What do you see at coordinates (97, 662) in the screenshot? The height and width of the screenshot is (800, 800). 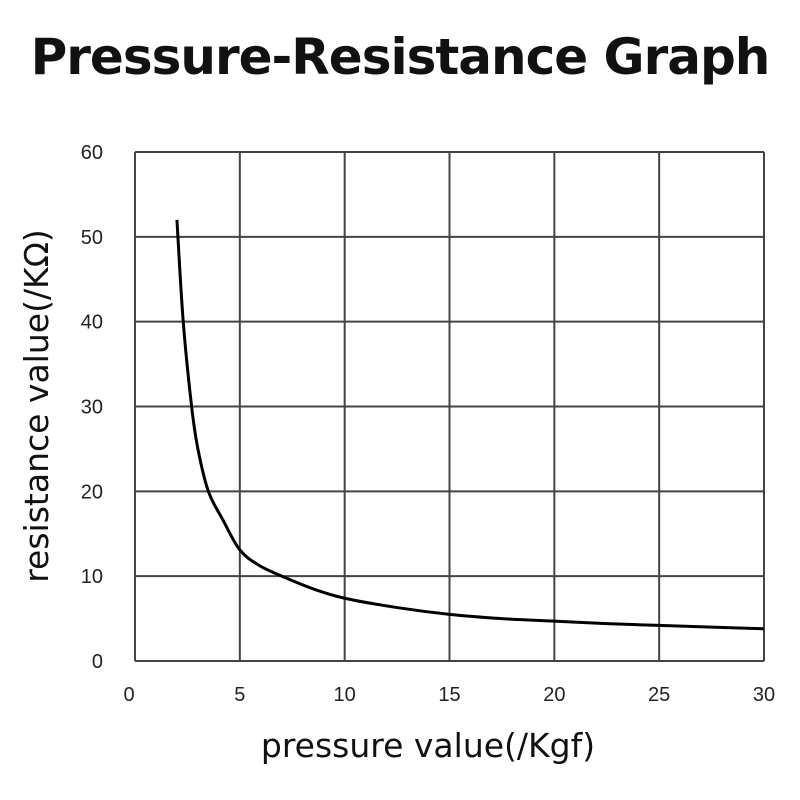 I see `y-tick-label: 0` at bounding box center [97, 662].